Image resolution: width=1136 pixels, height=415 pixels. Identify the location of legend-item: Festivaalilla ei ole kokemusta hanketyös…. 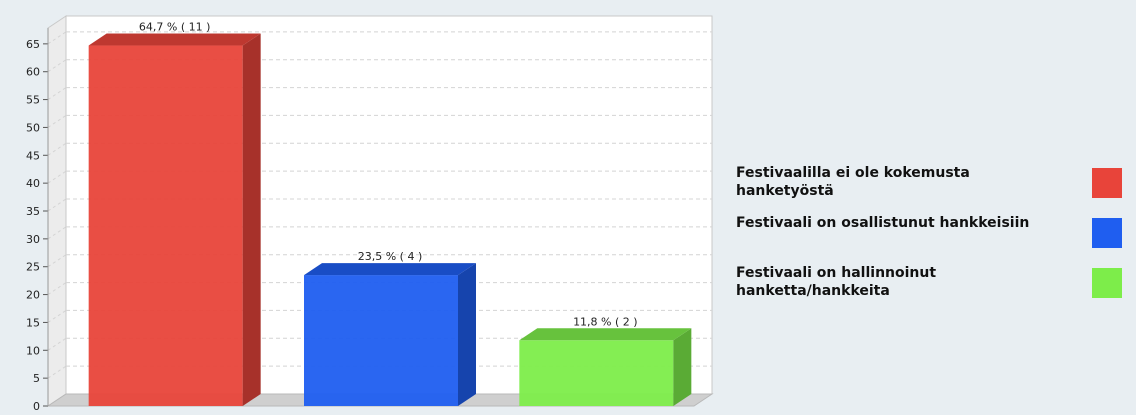
(931, 185).